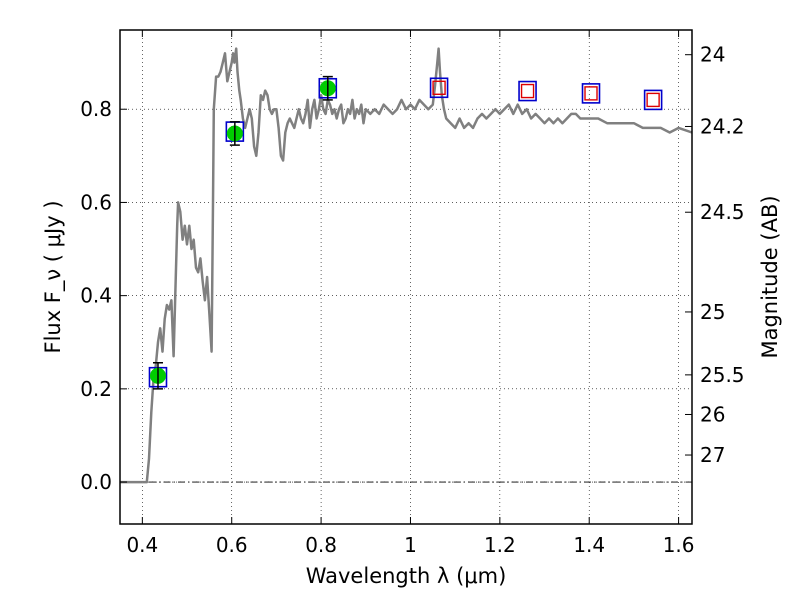  What do you see at coordinates (722, 375) in the screenshot?
I see `magnitude-tick-label: 25.5` at bounding box center [722, 375].